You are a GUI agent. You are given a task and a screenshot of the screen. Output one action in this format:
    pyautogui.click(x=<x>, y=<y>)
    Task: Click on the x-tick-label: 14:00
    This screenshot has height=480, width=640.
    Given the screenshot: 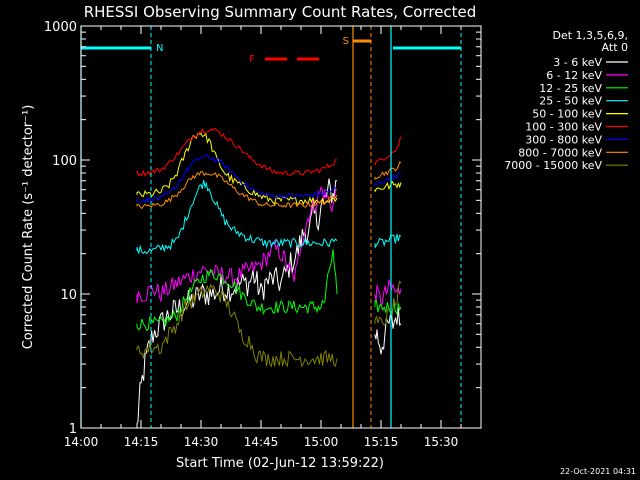 What is the action you would take?
    pyautogui.click(x=81, y=442)
    